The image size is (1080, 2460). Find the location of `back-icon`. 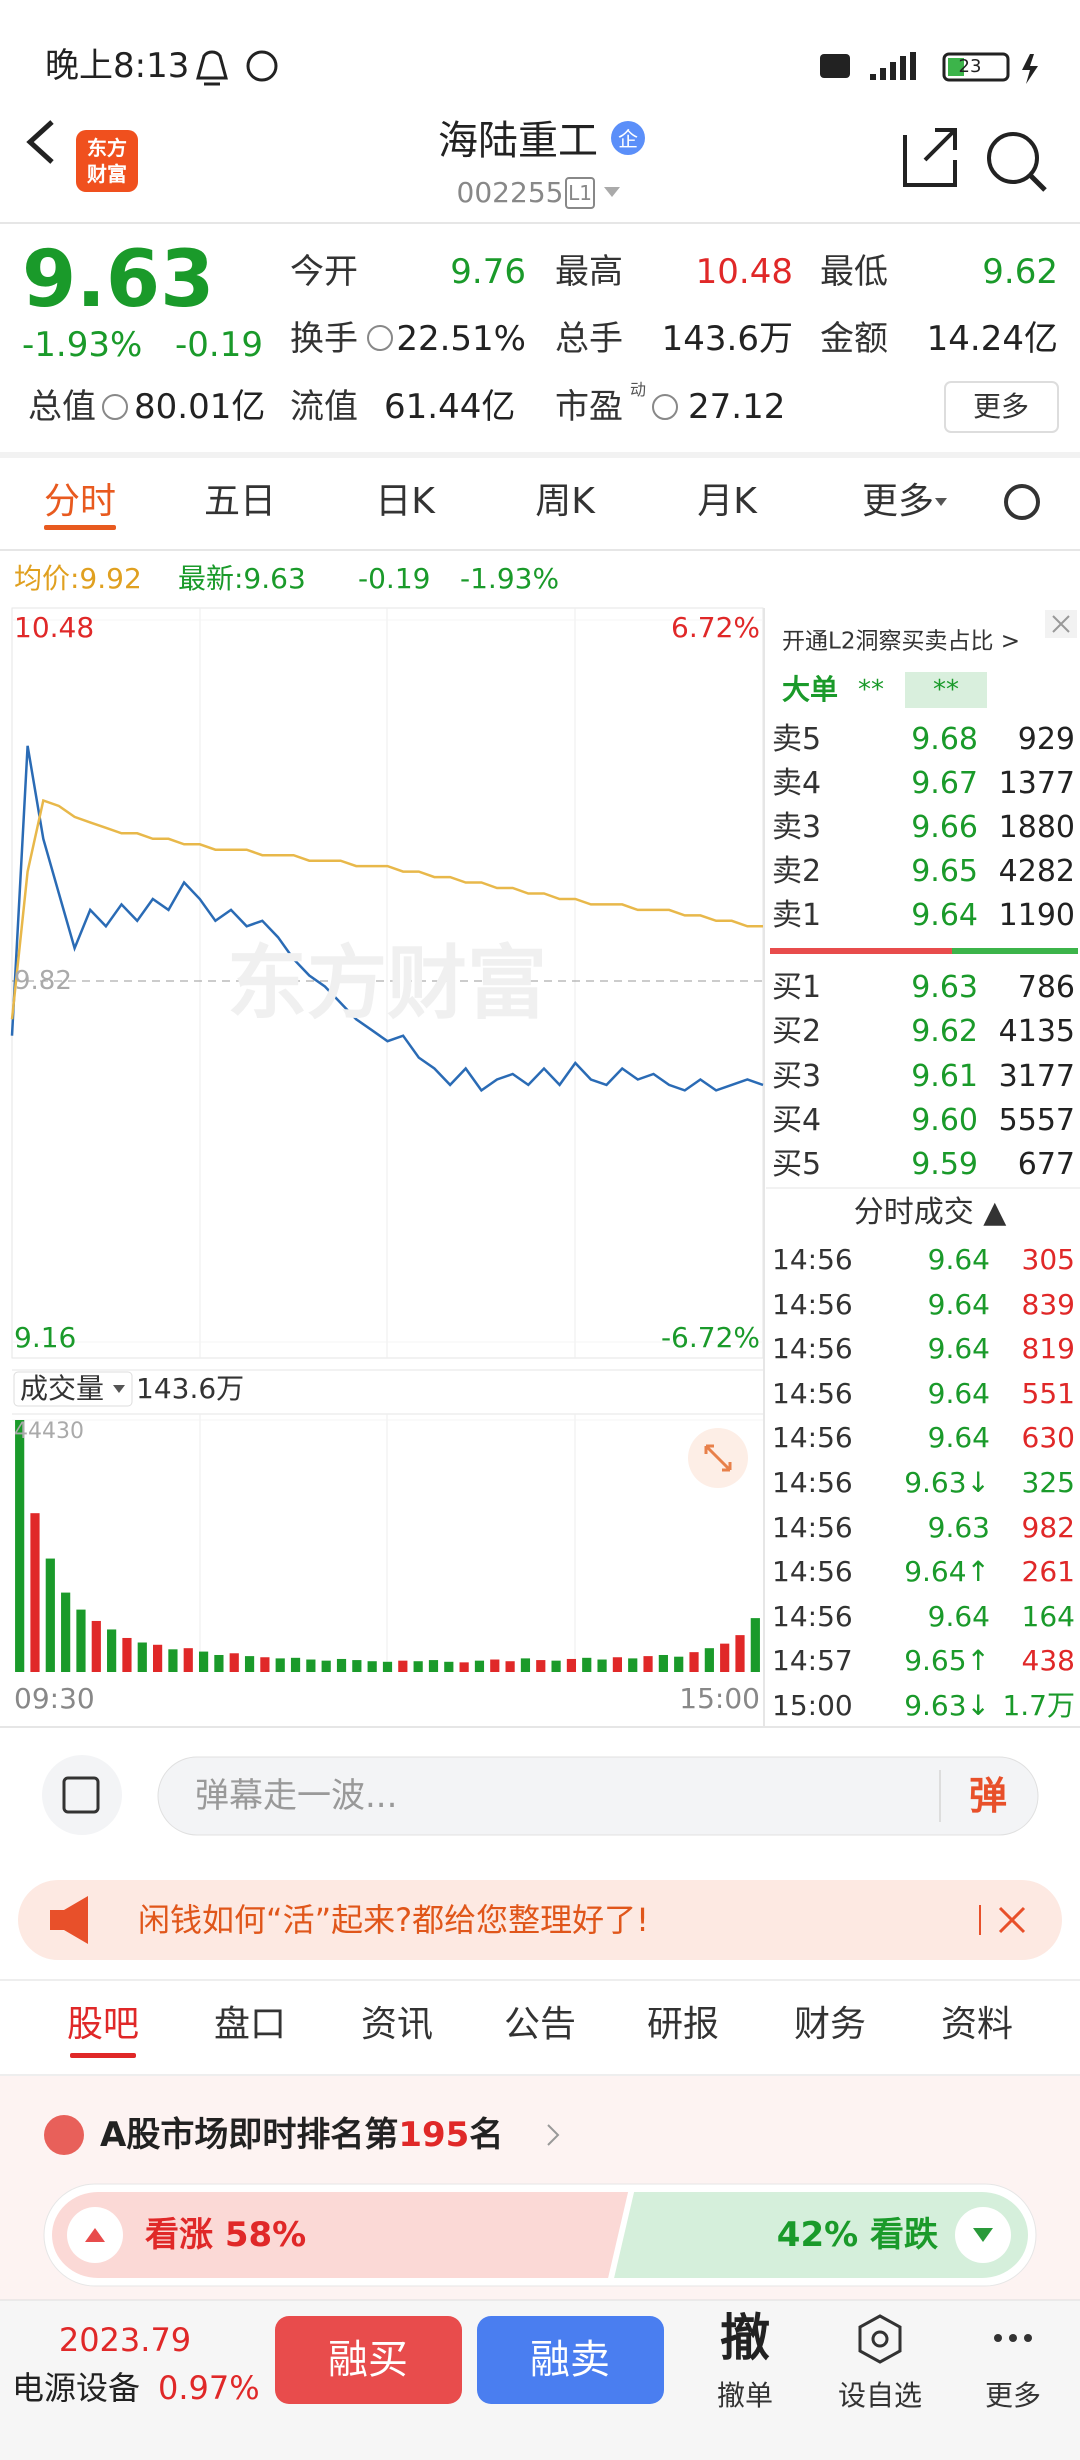

back-icon is located at coordinates (40, 142).